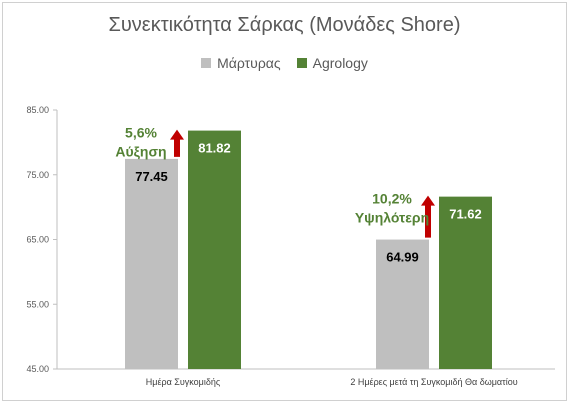 The image size is (569, 403). What do you see at coordinates (214, 148) in the screenshot?
I see `data-label-agrology-0: 81.82` at bounding box center [214, 148].